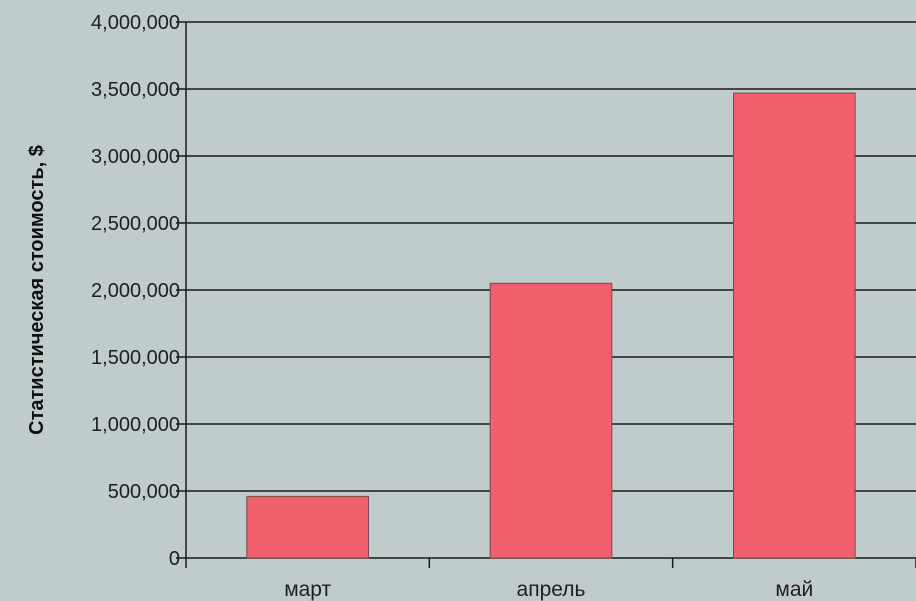 This screenshot has width=916, height=601. What do you see at coordinates (135, 90) in the screenshot?
I see `y-tick-label-7: 3,500,000` at bounding box center [135, 90].